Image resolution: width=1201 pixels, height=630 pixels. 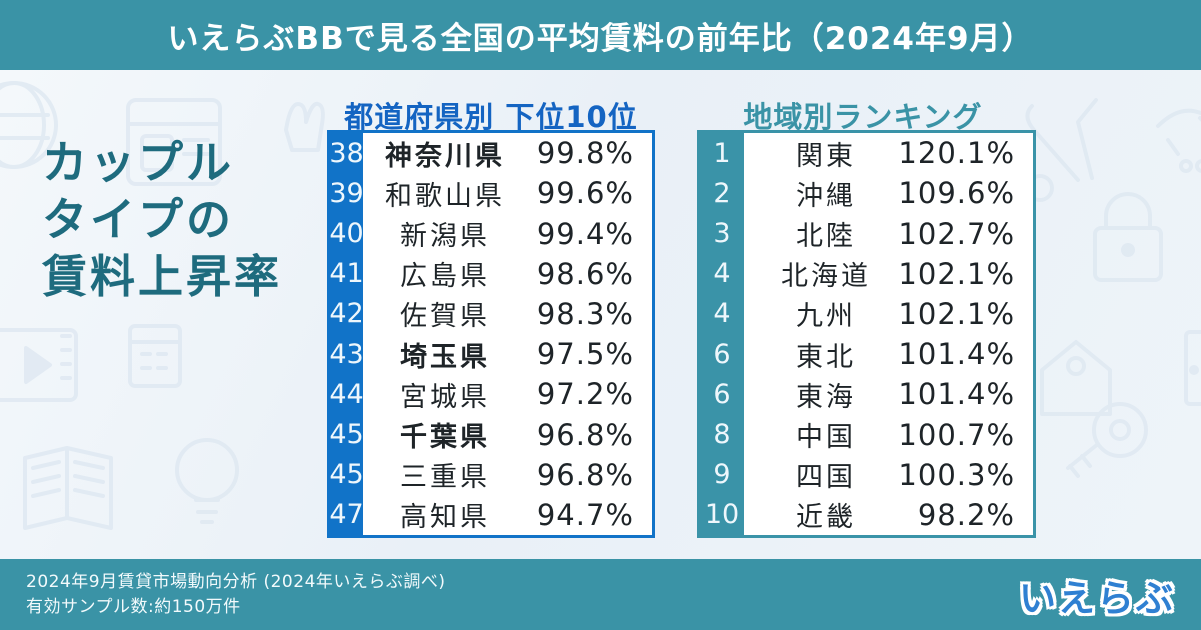 What do you see at coordinates (866, 153) in the screenshot?
I see `region-row: 1 関東 120.1%` at bounding box center [866, 153].